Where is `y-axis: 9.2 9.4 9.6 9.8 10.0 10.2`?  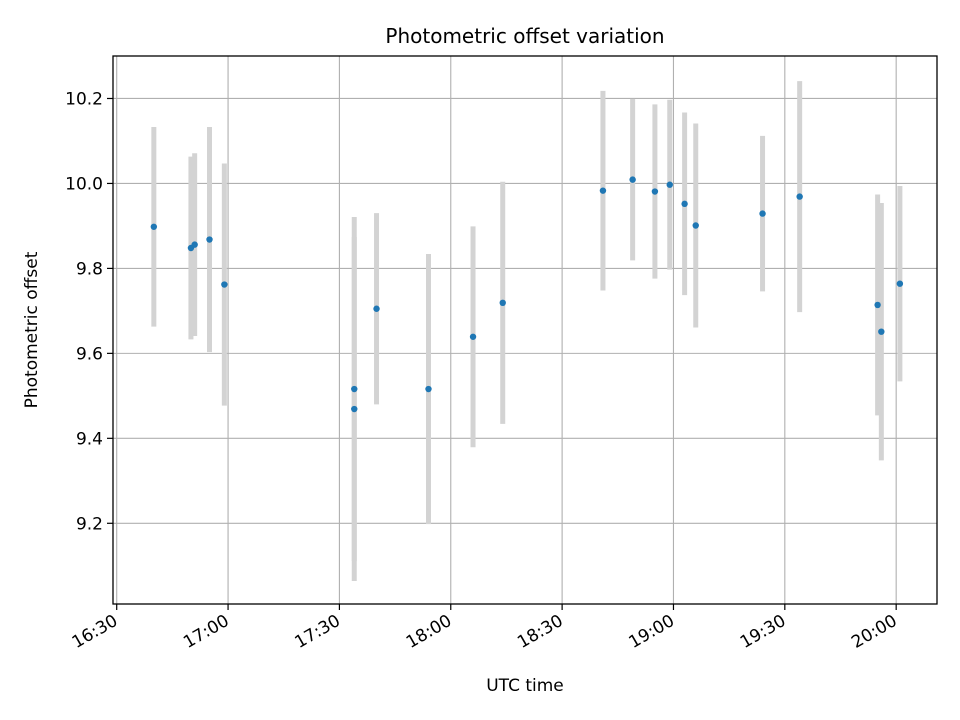
y-axis: 9.2 9.4 9.6 9.8 10.0 10.2 is located at coordinates (89, 311).